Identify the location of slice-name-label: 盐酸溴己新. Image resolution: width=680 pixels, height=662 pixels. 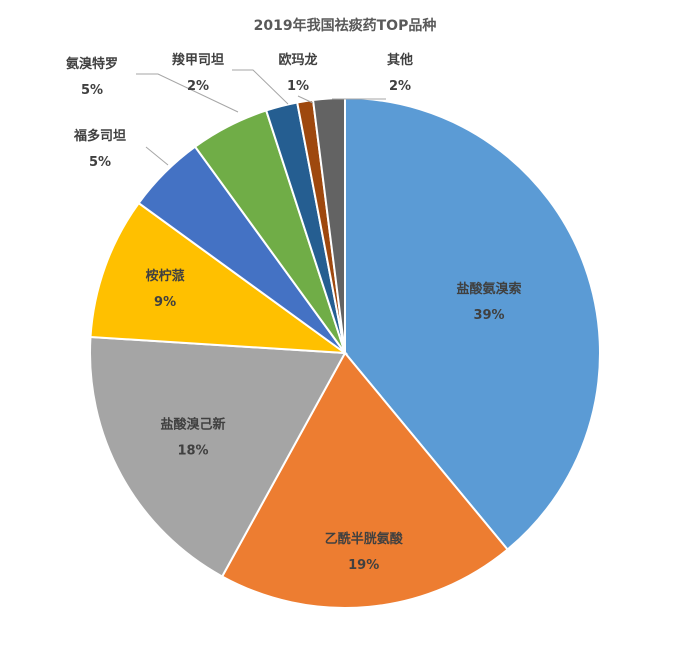
(192, 425).